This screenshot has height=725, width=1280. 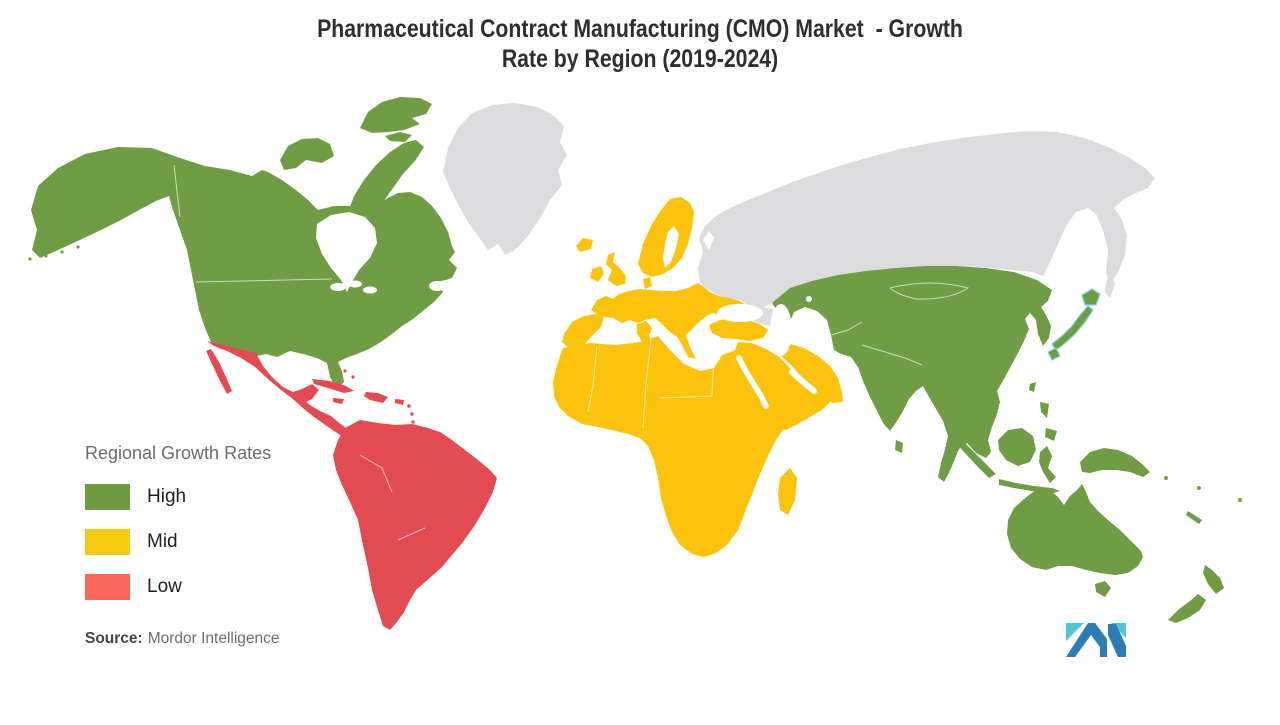 I want to click on region-hispaniola, so click(x=376, y=397).